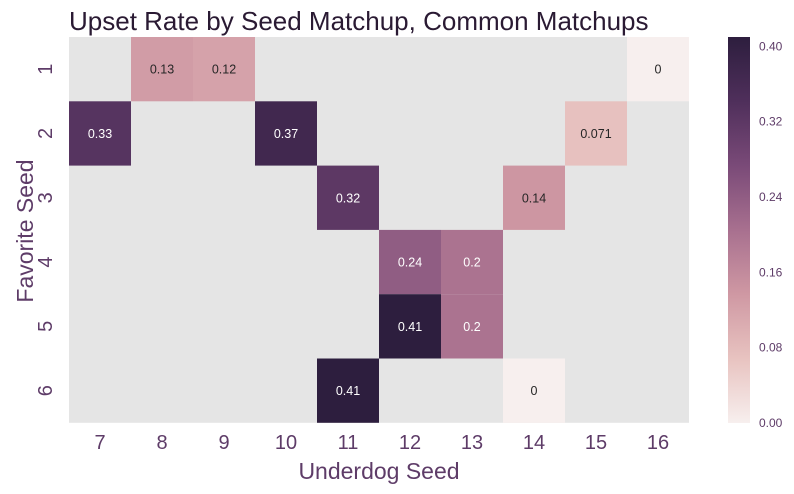 This screenshot has height=494, width=794. What do you see at coordinates (771, 348) in the screenshot?
I see `colorbar-tick-label: 0.08` at bounding box center [771, 348].